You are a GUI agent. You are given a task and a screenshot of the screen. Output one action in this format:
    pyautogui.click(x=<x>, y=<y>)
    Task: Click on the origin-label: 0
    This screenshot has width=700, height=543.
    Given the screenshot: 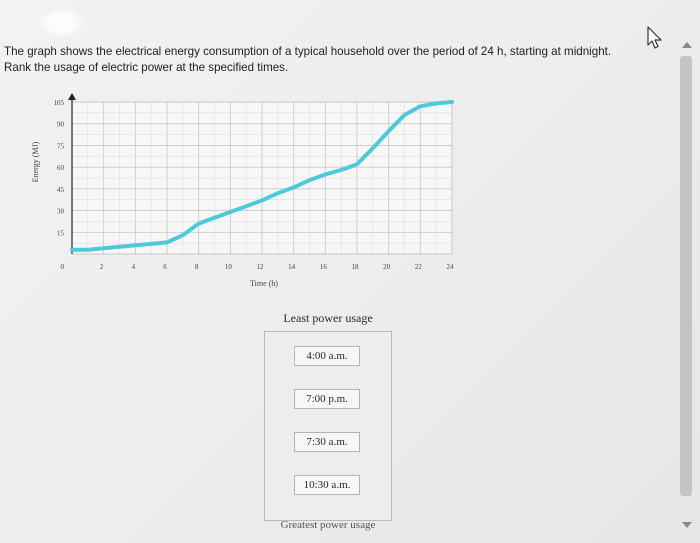 What is the action you would take?
    pyautogui.click(x=63, y=267)
    